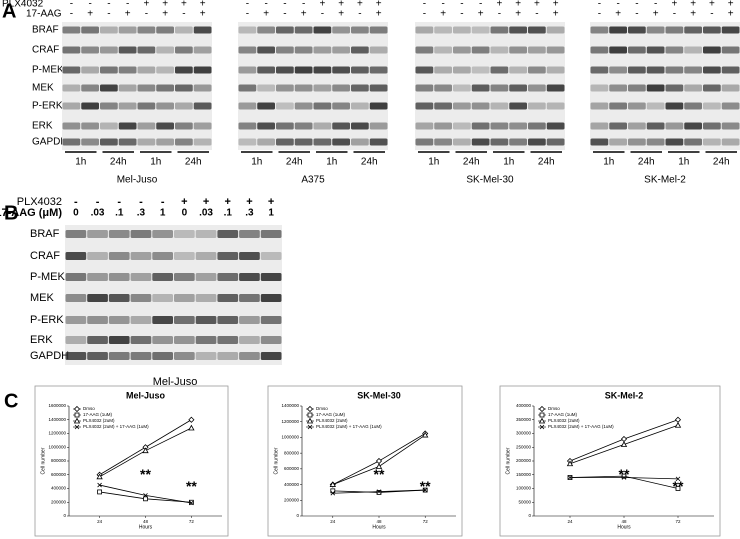 Image resolution: width=740 pixels, height=539 pixels. I want to click on chart-title: Mel-Juso, so click(146, 395).